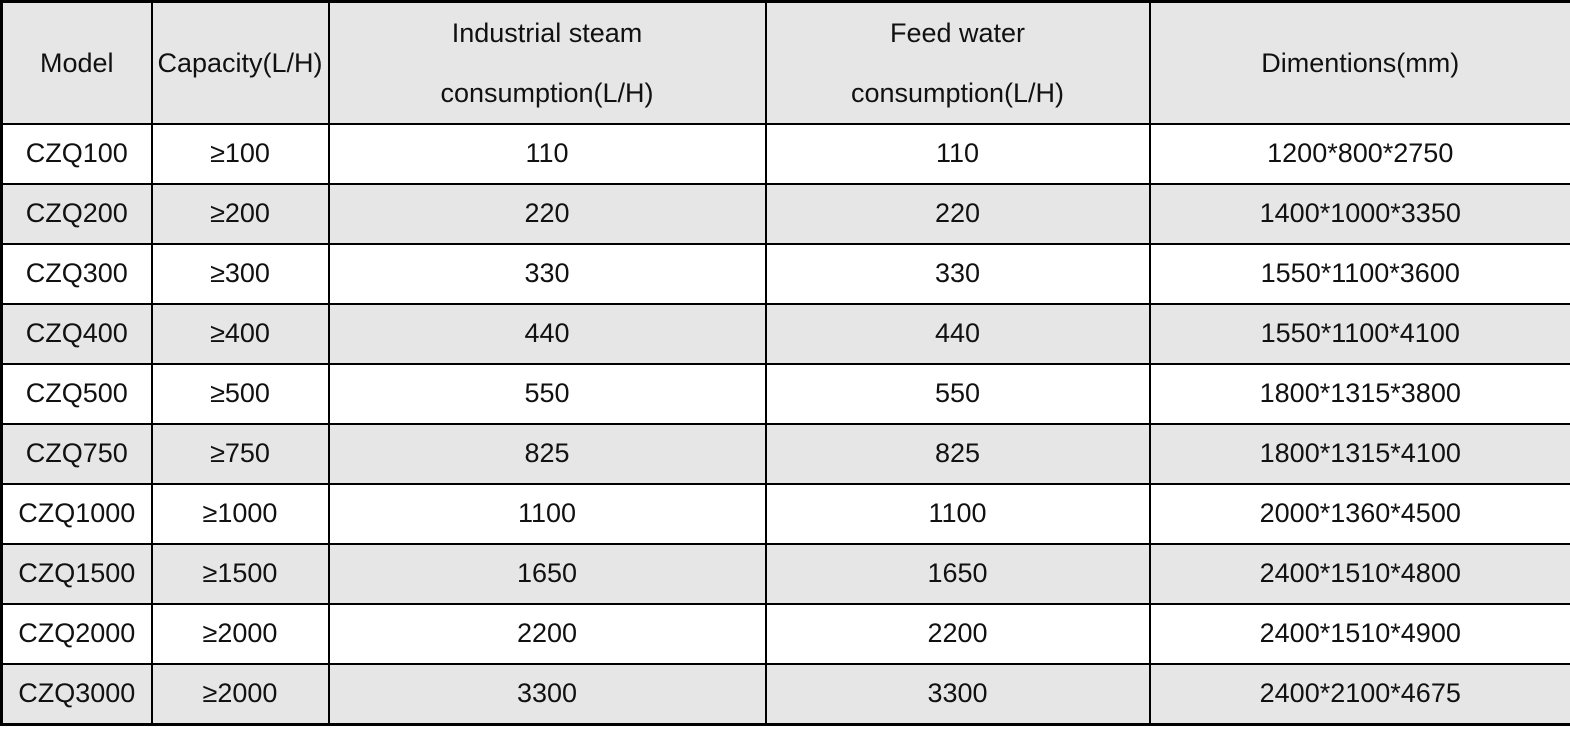 Image resolution: width=1570 pixels, height=740 pixels. Describe the element at coordinates (76, 62) in the screenshot. I see `column-header-model: Model` at that location.